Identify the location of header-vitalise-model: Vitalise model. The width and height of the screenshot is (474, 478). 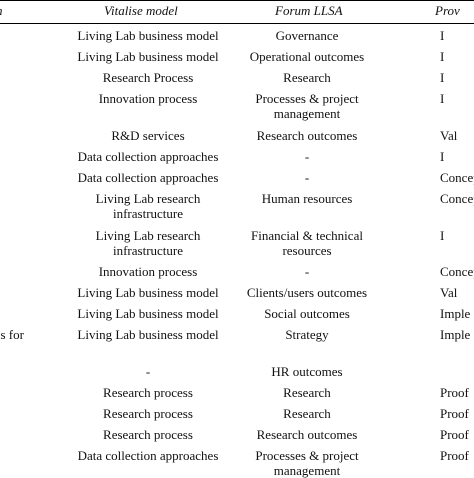
(141, 10).